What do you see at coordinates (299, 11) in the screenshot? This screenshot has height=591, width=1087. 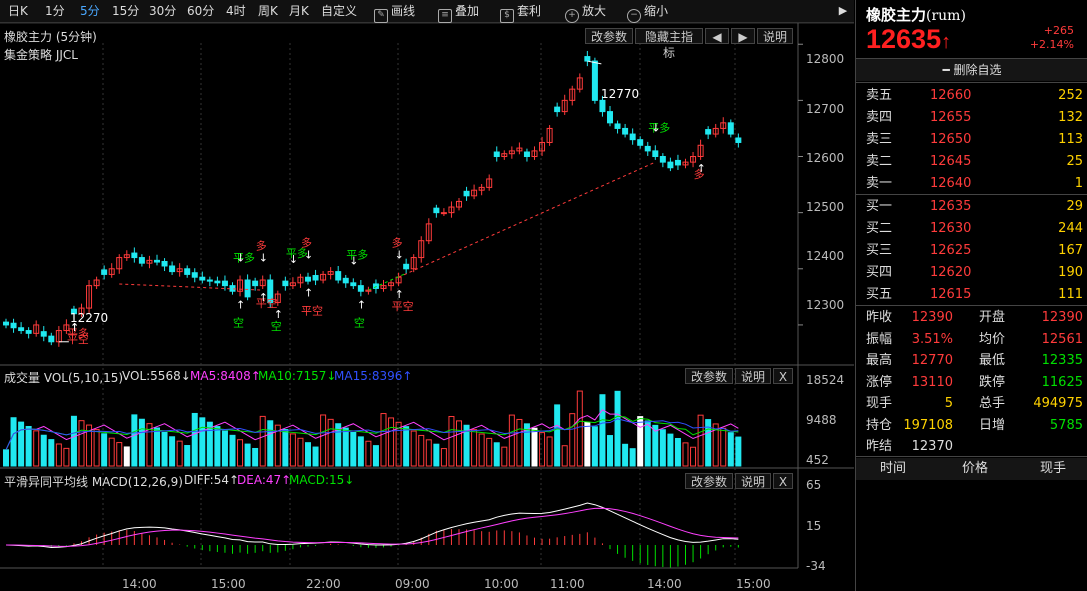 I see `period-monthly: 月K` at bounding box center [299, 11].